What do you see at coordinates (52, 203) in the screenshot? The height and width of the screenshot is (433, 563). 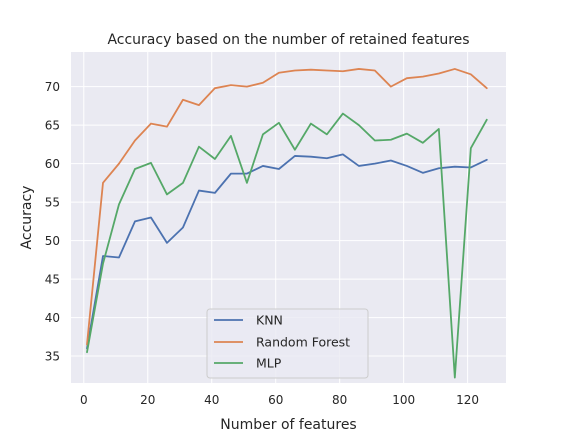 I see `y-tick-label: 55` at bounding box center [52, 203].